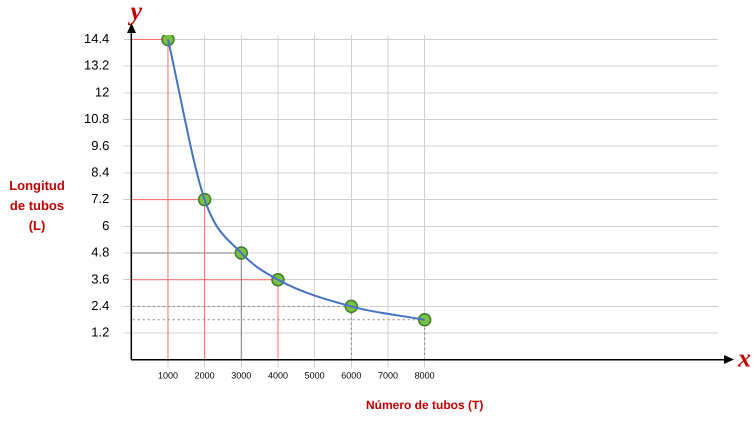 The width and height of the screenshot is (754, 421). What do you see at coordinates (37, 206) in the screenshot?
I see `y-axis-title: Longitud de tubos (L)` at bounding box center [37, 206].